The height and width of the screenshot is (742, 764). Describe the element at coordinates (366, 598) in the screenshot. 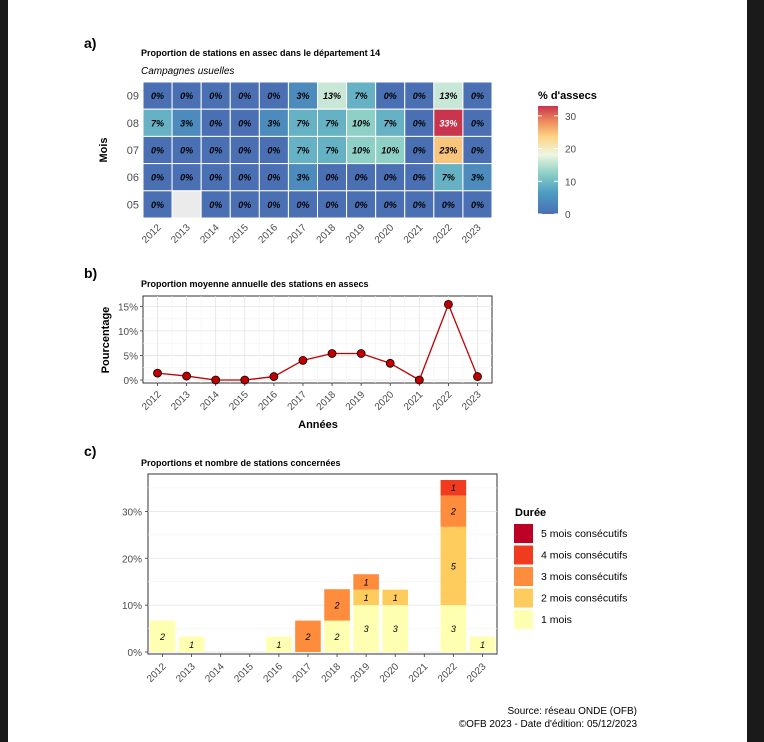

I see `bar-count-label: 1` at that location.